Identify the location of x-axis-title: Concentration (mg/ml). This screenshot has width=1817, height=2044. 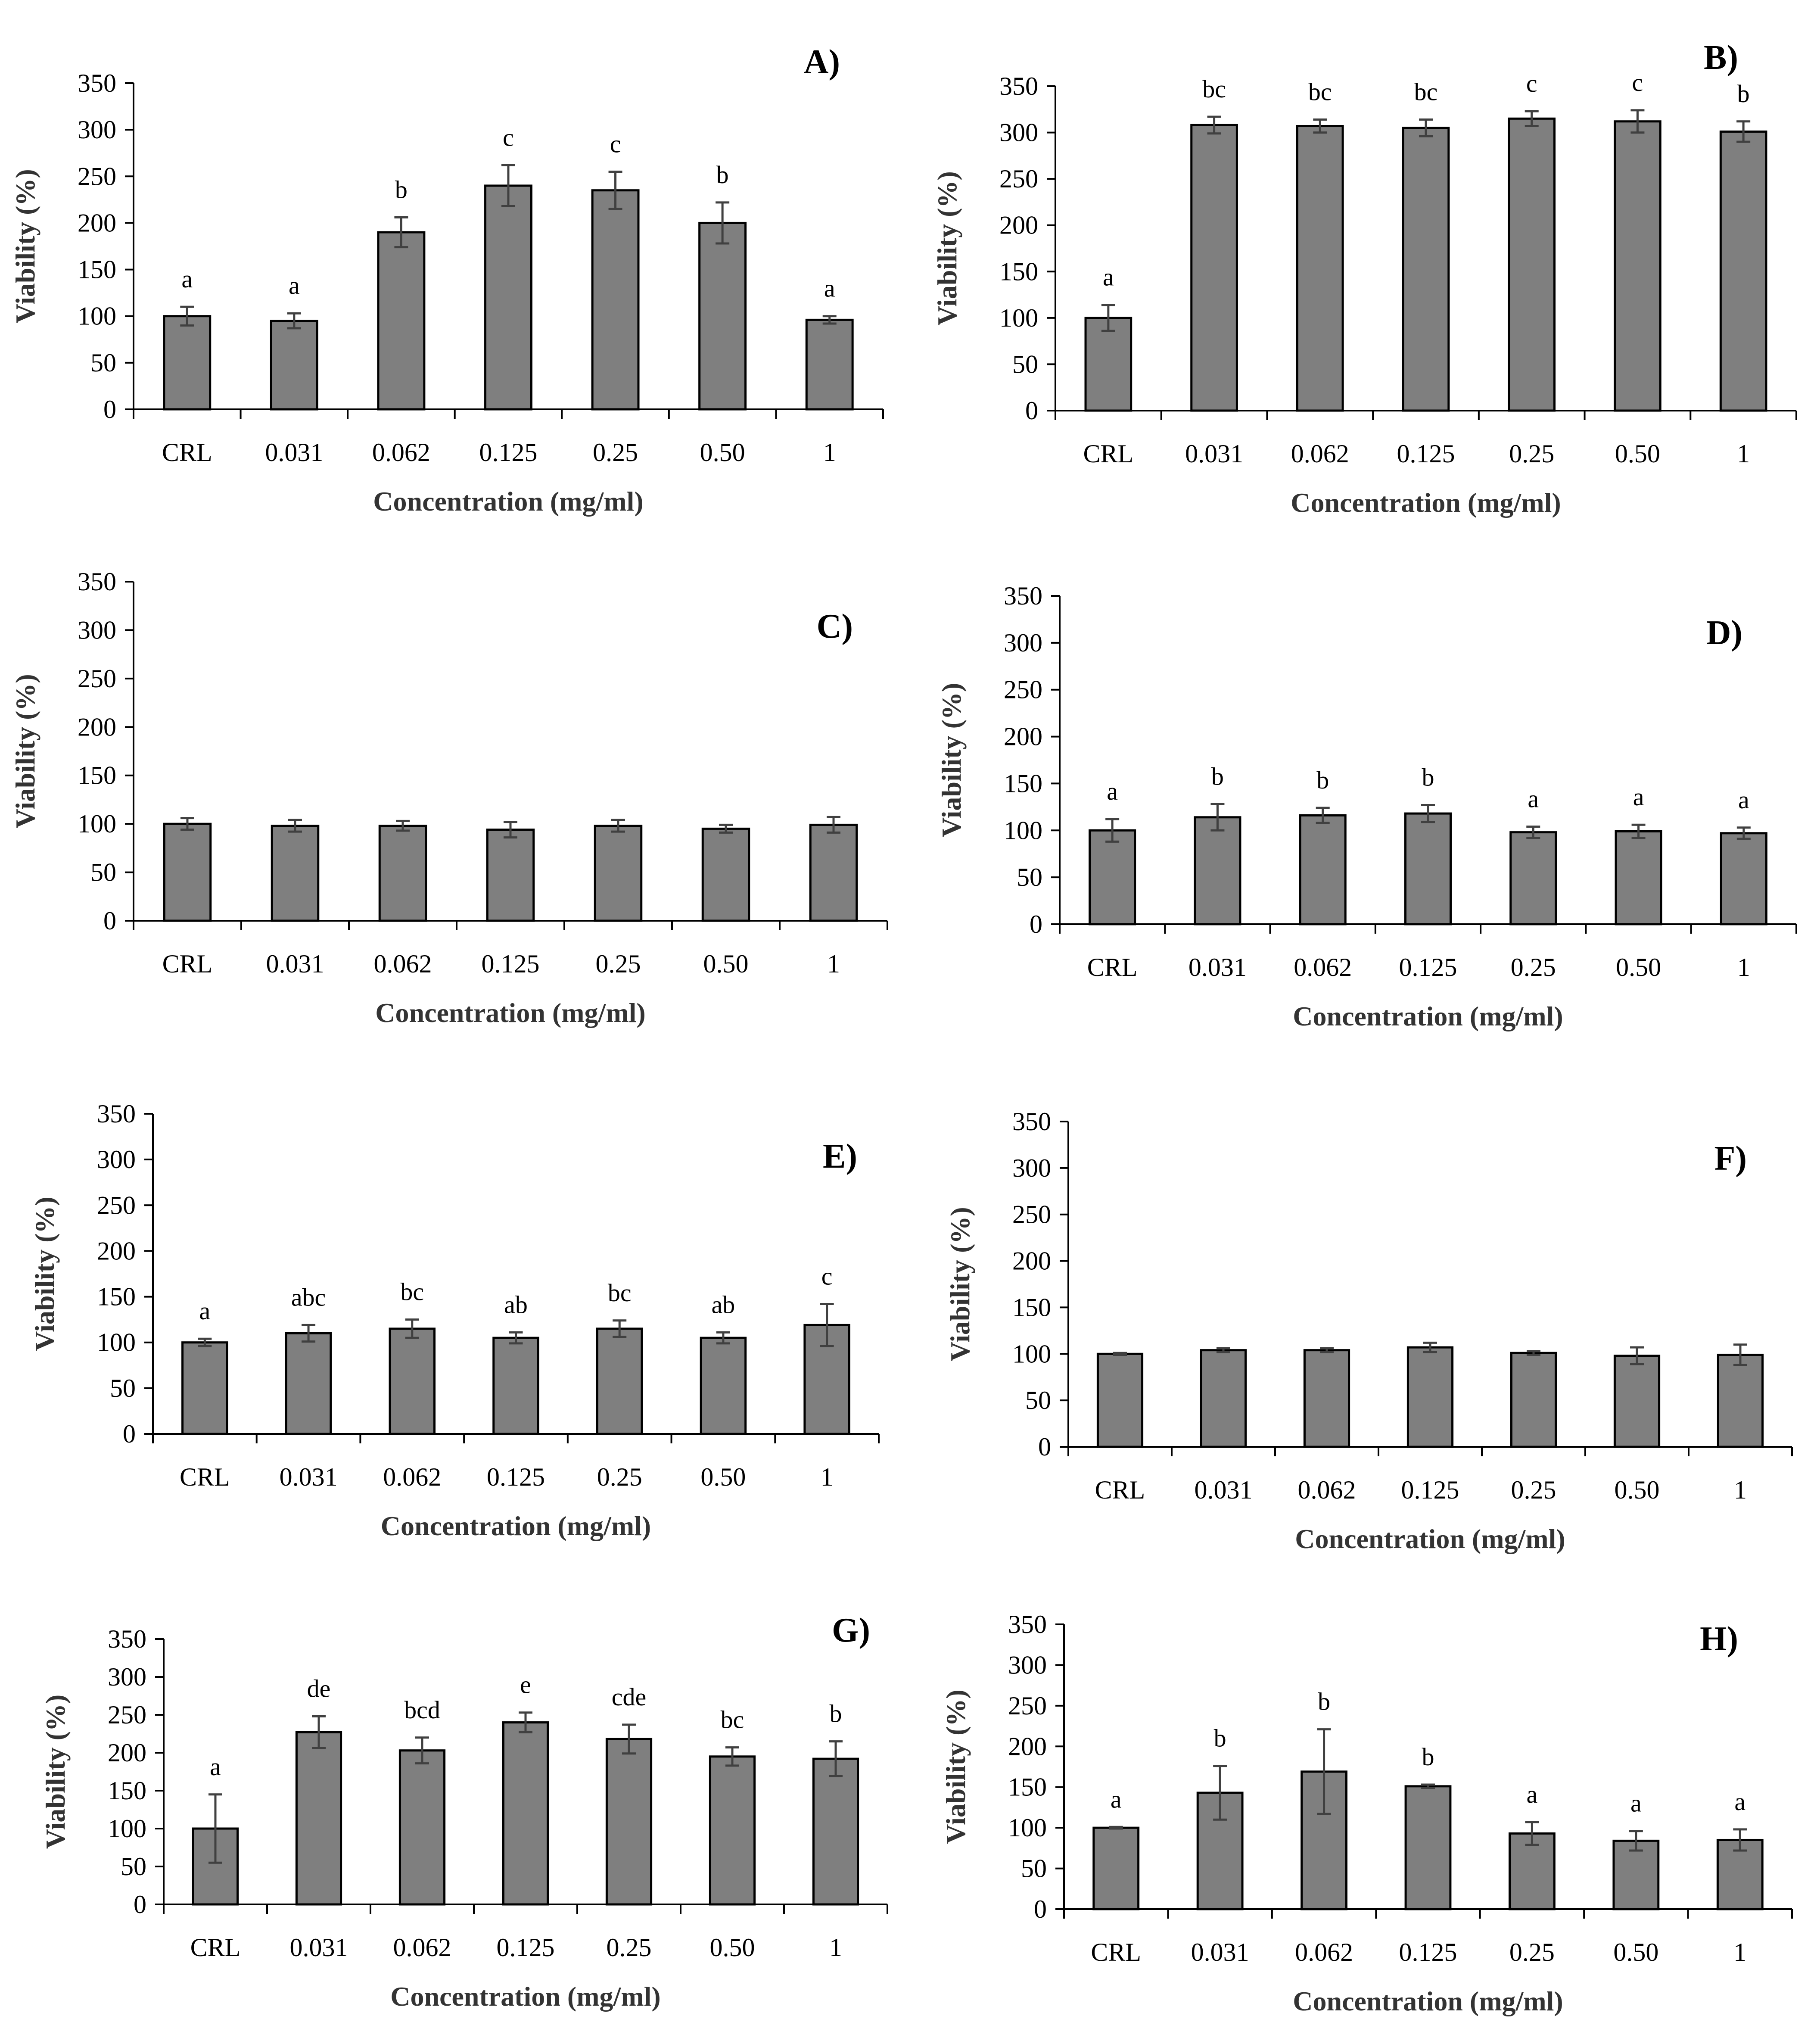
(510, 1013).